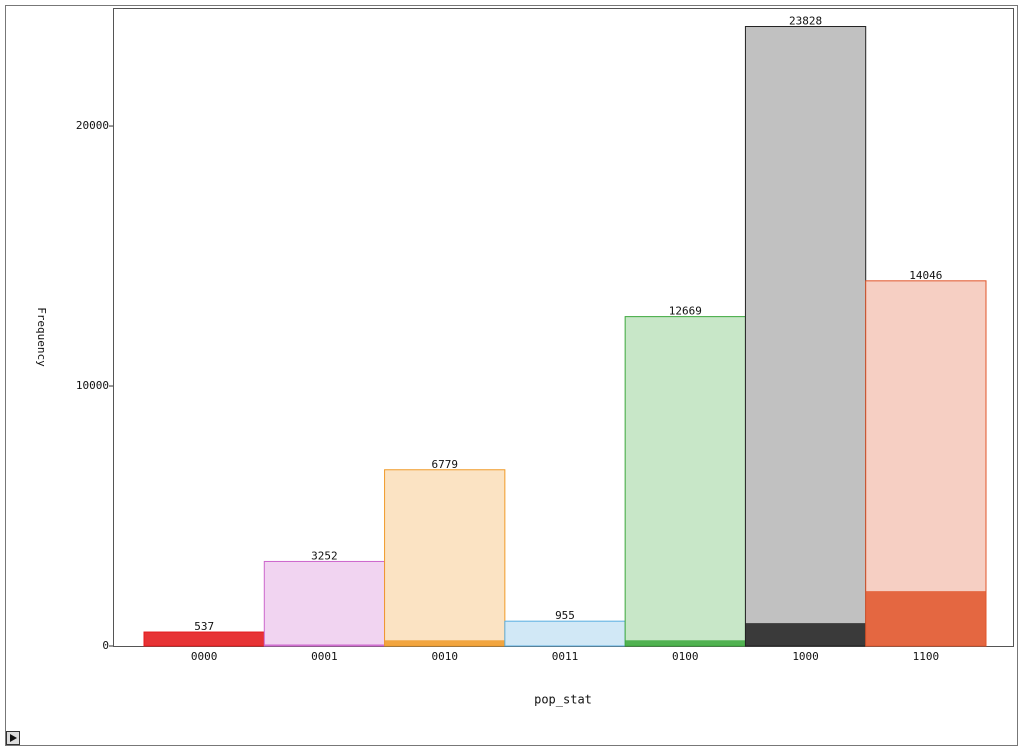 Image resolution: width=1024 pixels, height=749 pixels. I want to click on y-tick-label: 20000, so click(92, 125).